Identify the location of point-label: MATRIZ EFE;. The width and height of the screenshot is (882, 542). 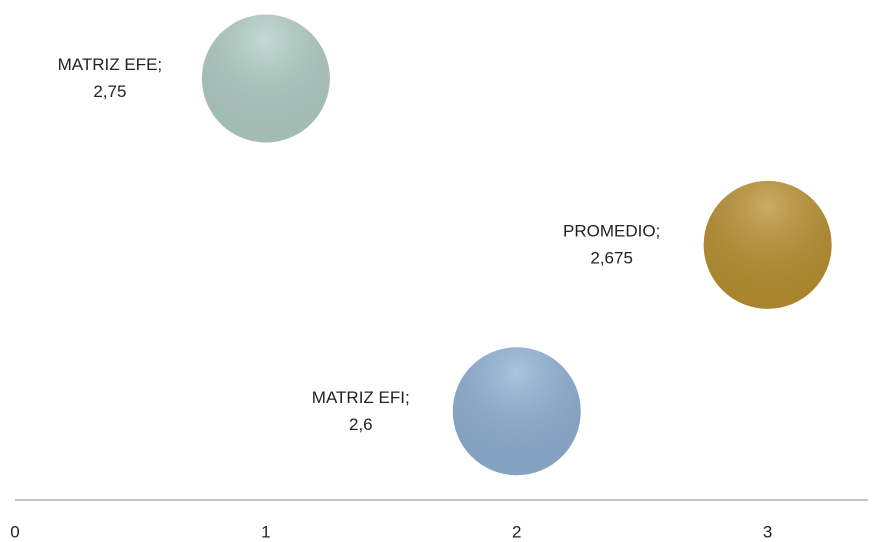
(110, 64).